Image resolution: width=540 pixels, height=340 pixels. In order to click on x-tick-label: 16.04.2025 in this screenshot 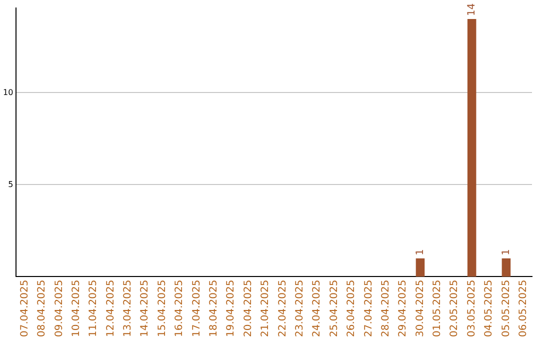, I will do `click(180, 309)`.